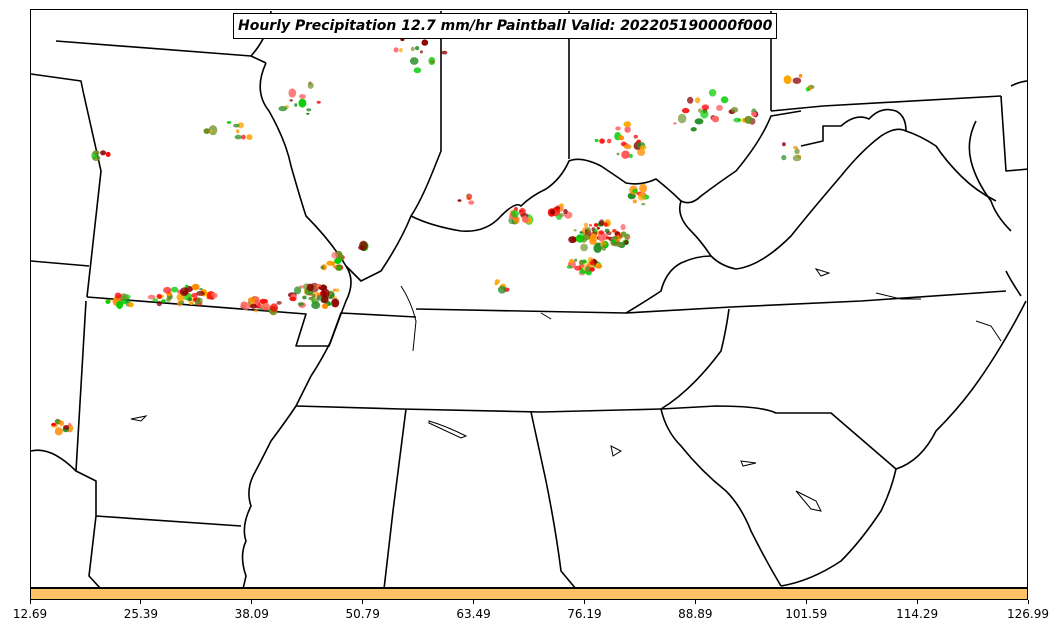 This screenshot has width=1062, height=633. What do you see at coordinates (886, 103) in the screenshot?
I see `pennsylvania-maryland-border` at bounding box center [886, 103].